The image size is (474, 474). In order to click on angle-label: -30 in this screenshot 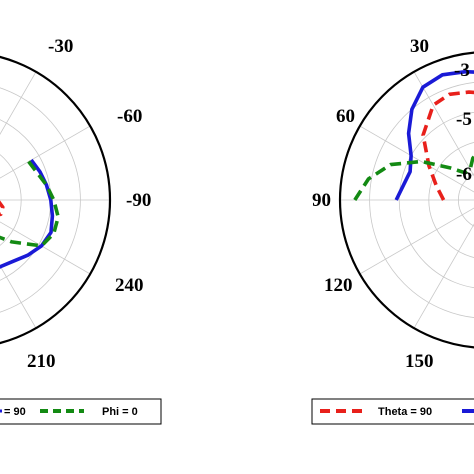, I will do `click(60, 46)`.